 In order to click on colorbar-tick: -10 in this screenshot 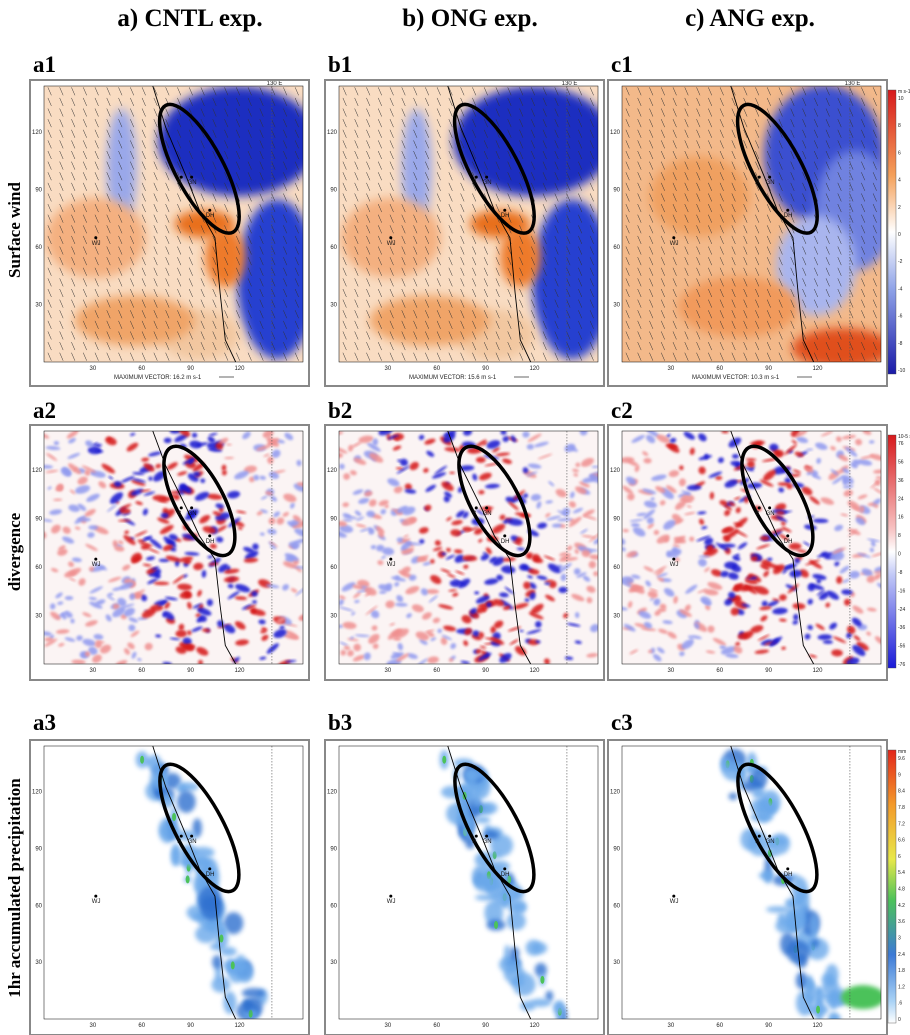, I will do `click(901, 371)`.